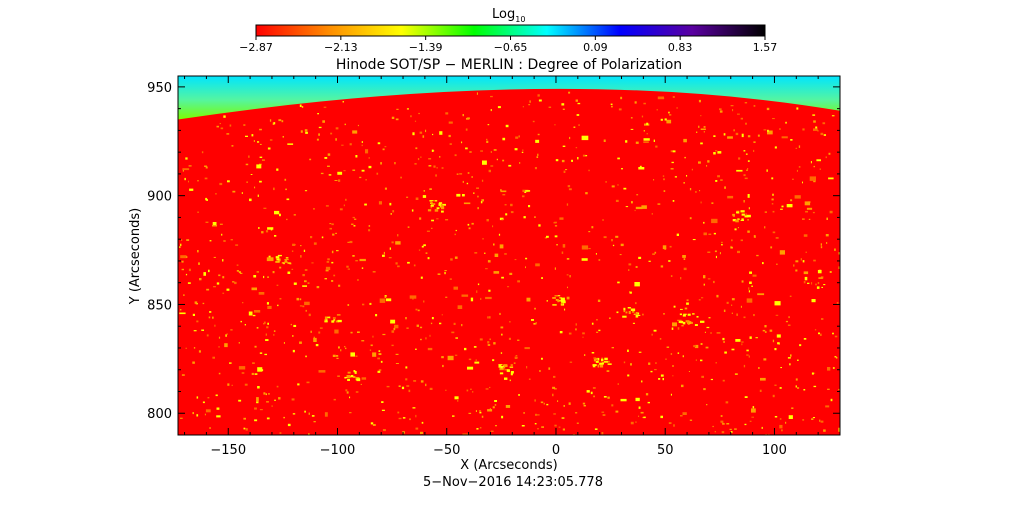  What do you see at coordinates (509, 98) in the screenshot?
I see `solar-limb-region` at bounding box center [509, 98].